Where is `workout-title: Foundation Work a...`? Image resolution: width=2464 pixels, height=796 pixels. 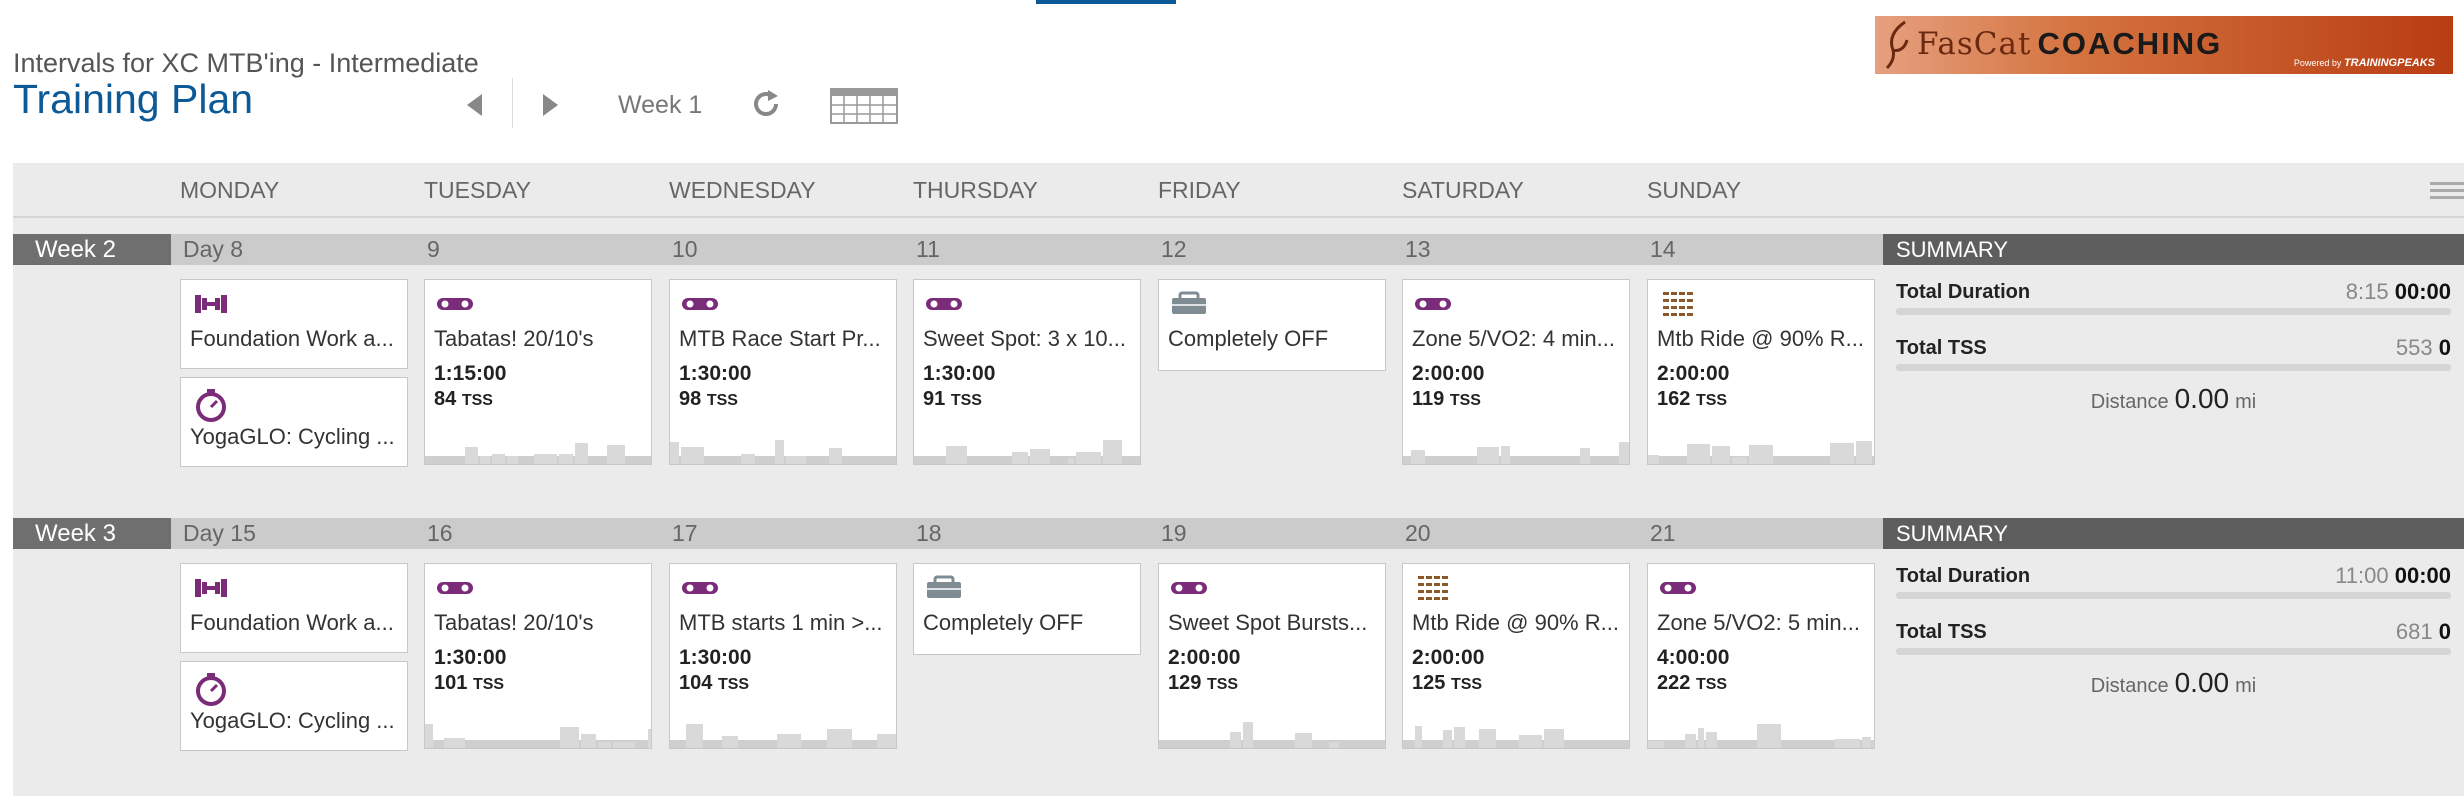
workout-title: Foundation Work a... is located at coordinates (292, 338).